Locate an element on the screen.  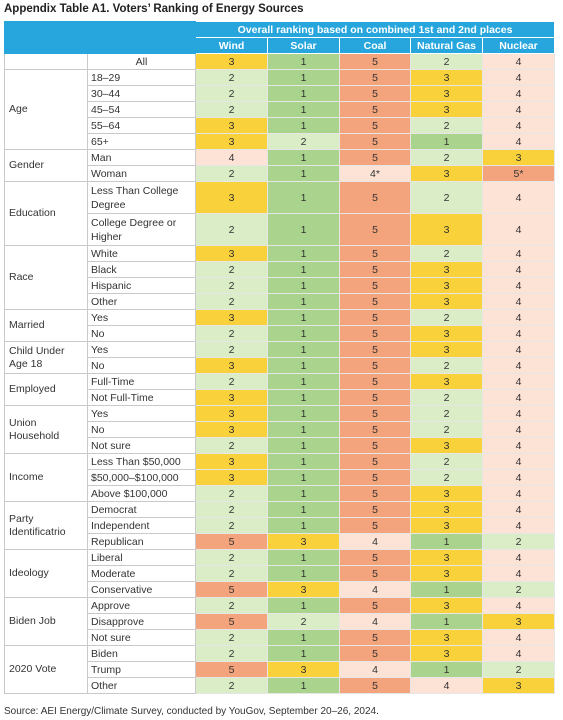
row-label: Other is located at coordinates (141, 301).